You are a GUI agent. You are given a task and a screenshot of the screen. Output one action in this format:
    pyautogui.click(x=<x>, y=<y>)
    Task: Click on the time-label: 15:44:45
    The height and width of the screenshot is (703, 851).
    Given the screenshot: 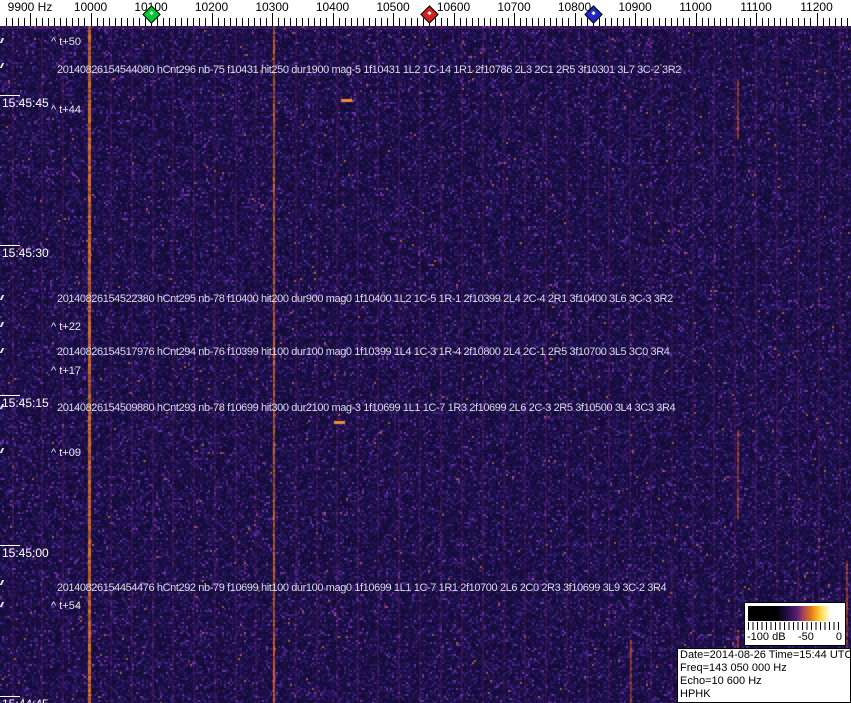 What is the action you would take?
    pyautogui.click(x=25, y=700)
    